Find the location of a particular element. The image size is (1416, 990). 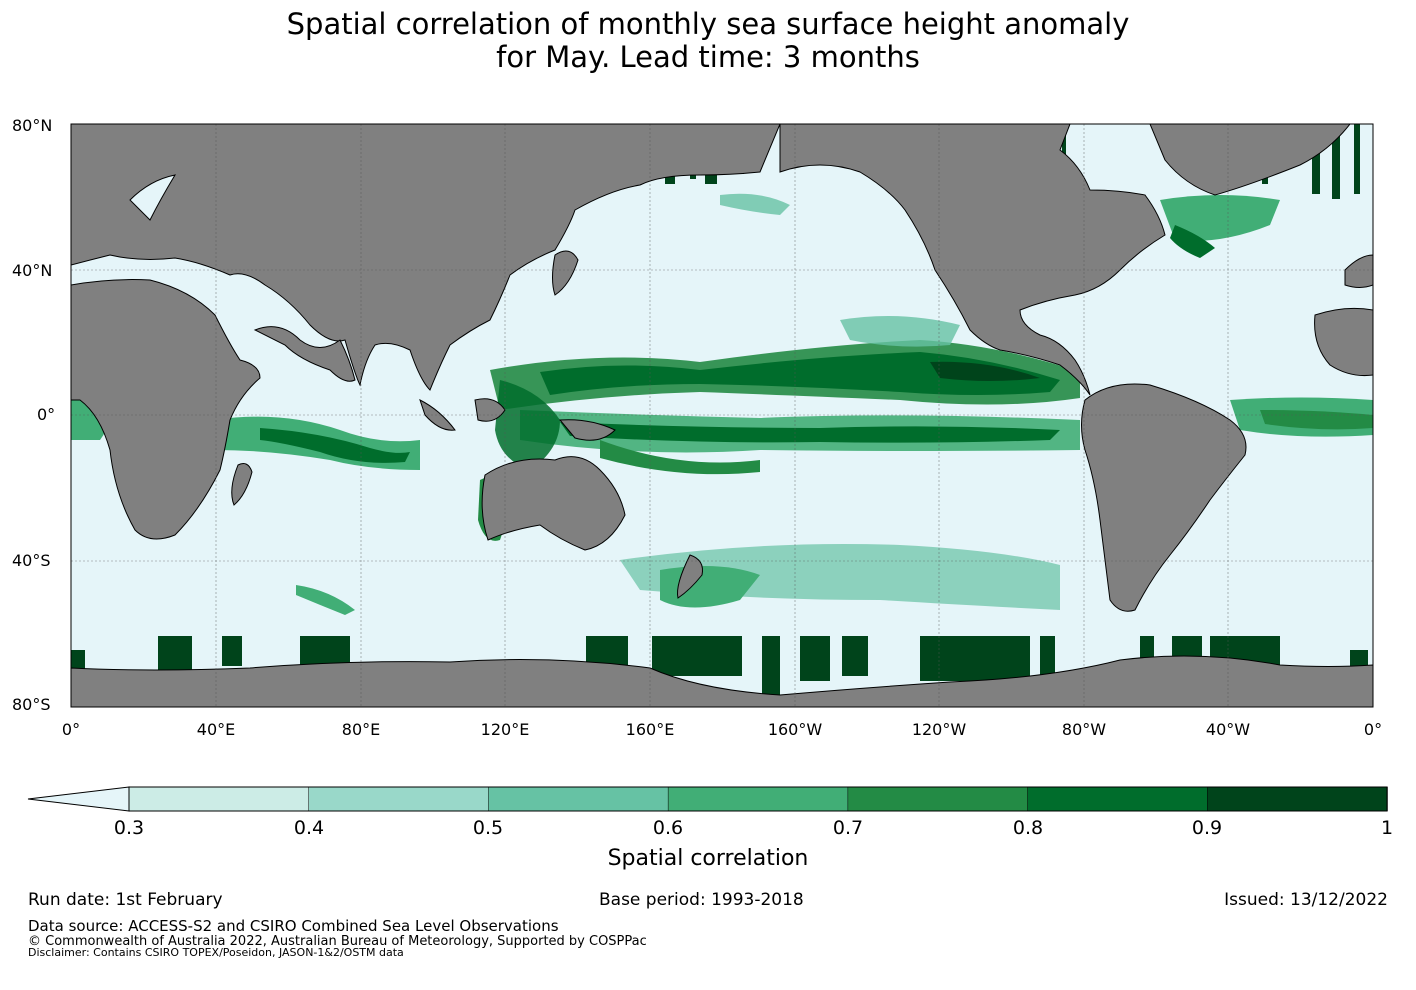

lat-label-40s: 40°S is located at coordinates (31, 560).